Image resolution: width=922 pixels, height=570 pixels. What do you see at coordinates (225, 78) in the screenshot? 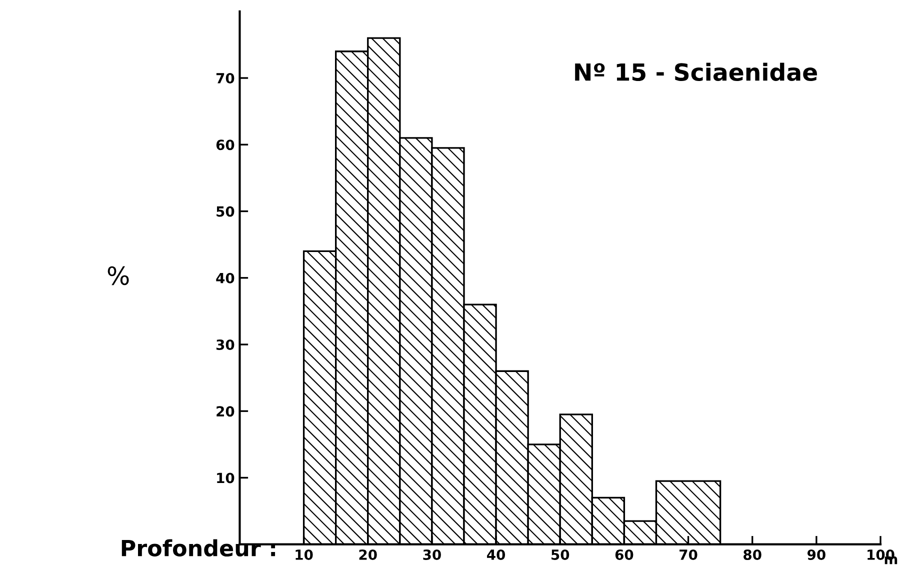
I see `y-tick-label: 70` at bounding box center [225, 78].